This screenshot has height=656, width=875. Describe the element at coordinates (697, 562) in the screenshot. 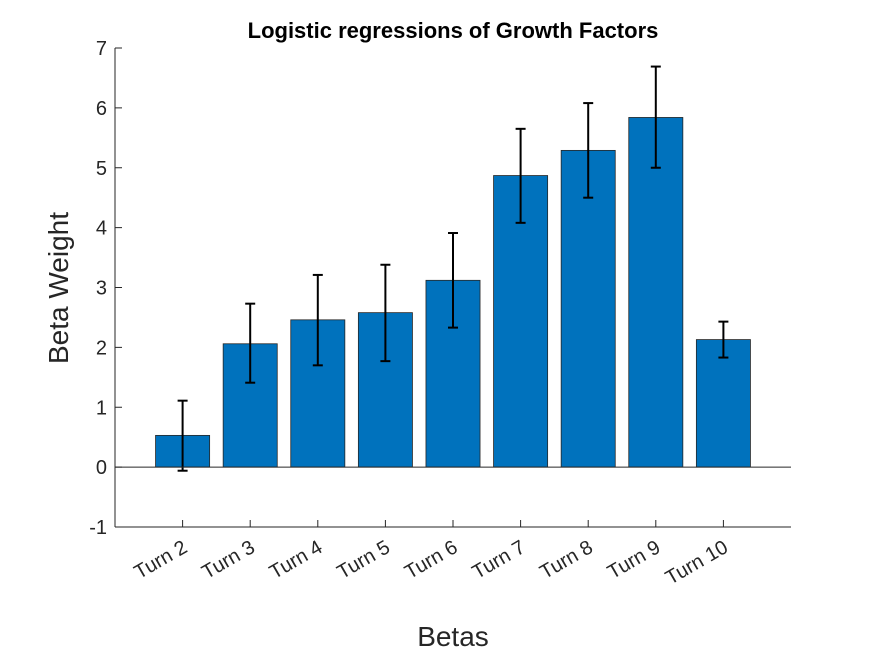

I see `x-tick-label: Turn 10` at that location.